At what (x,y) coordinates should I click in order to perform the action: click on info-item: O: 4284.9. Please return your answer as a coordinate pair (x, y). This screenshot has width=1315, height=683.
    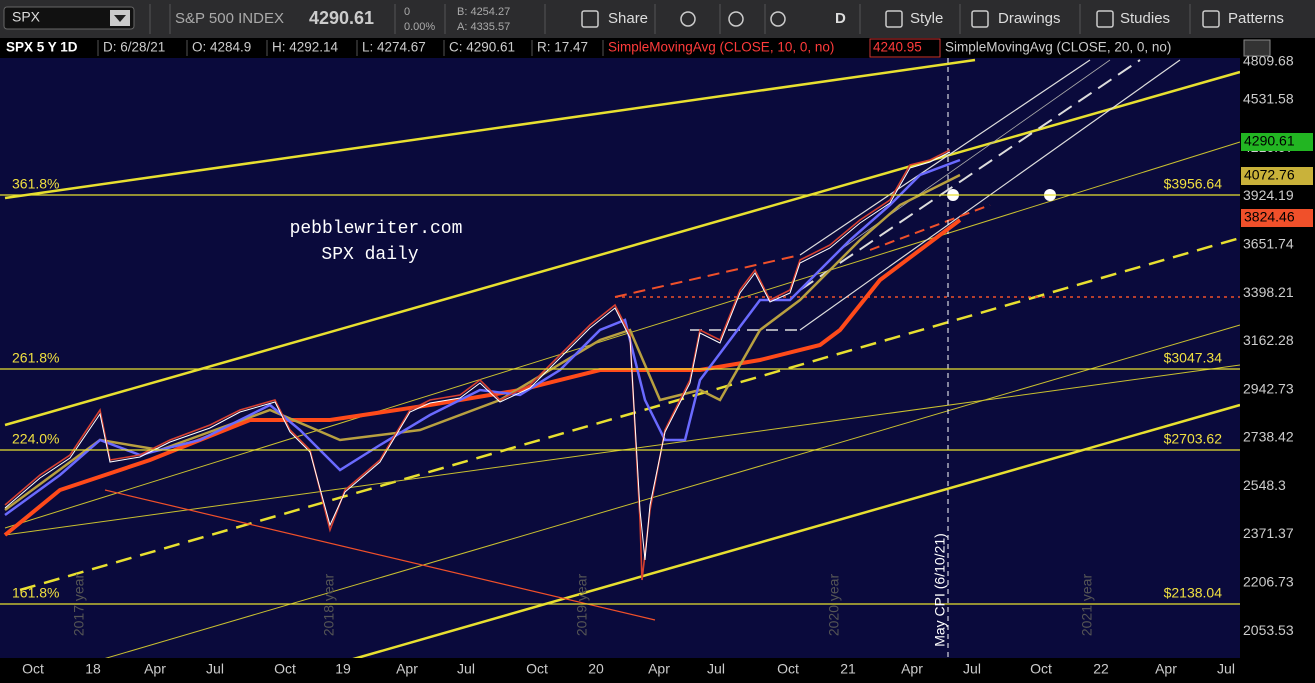
    Looking at the image, I should click on (221, 47).